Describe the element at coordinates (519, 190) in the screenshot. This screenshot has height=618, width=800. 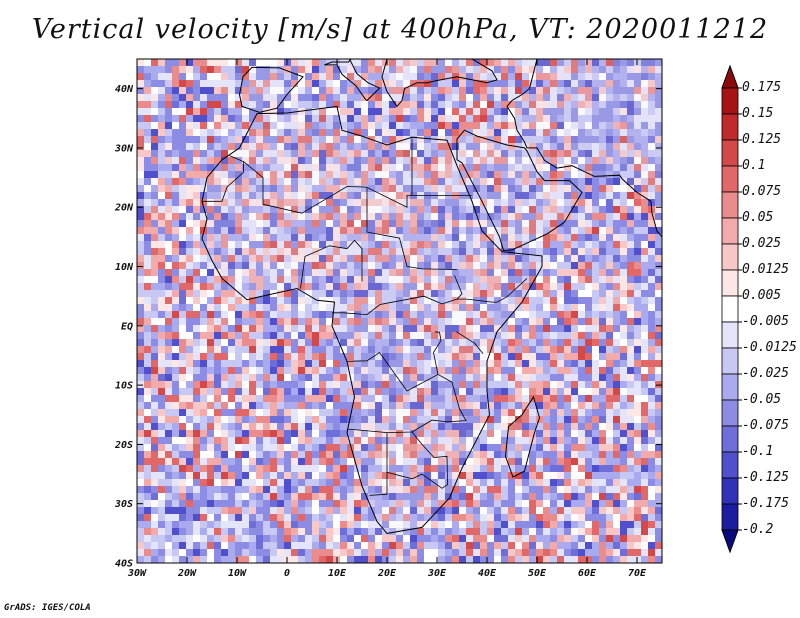
I see `arabia-coastline` at that location.